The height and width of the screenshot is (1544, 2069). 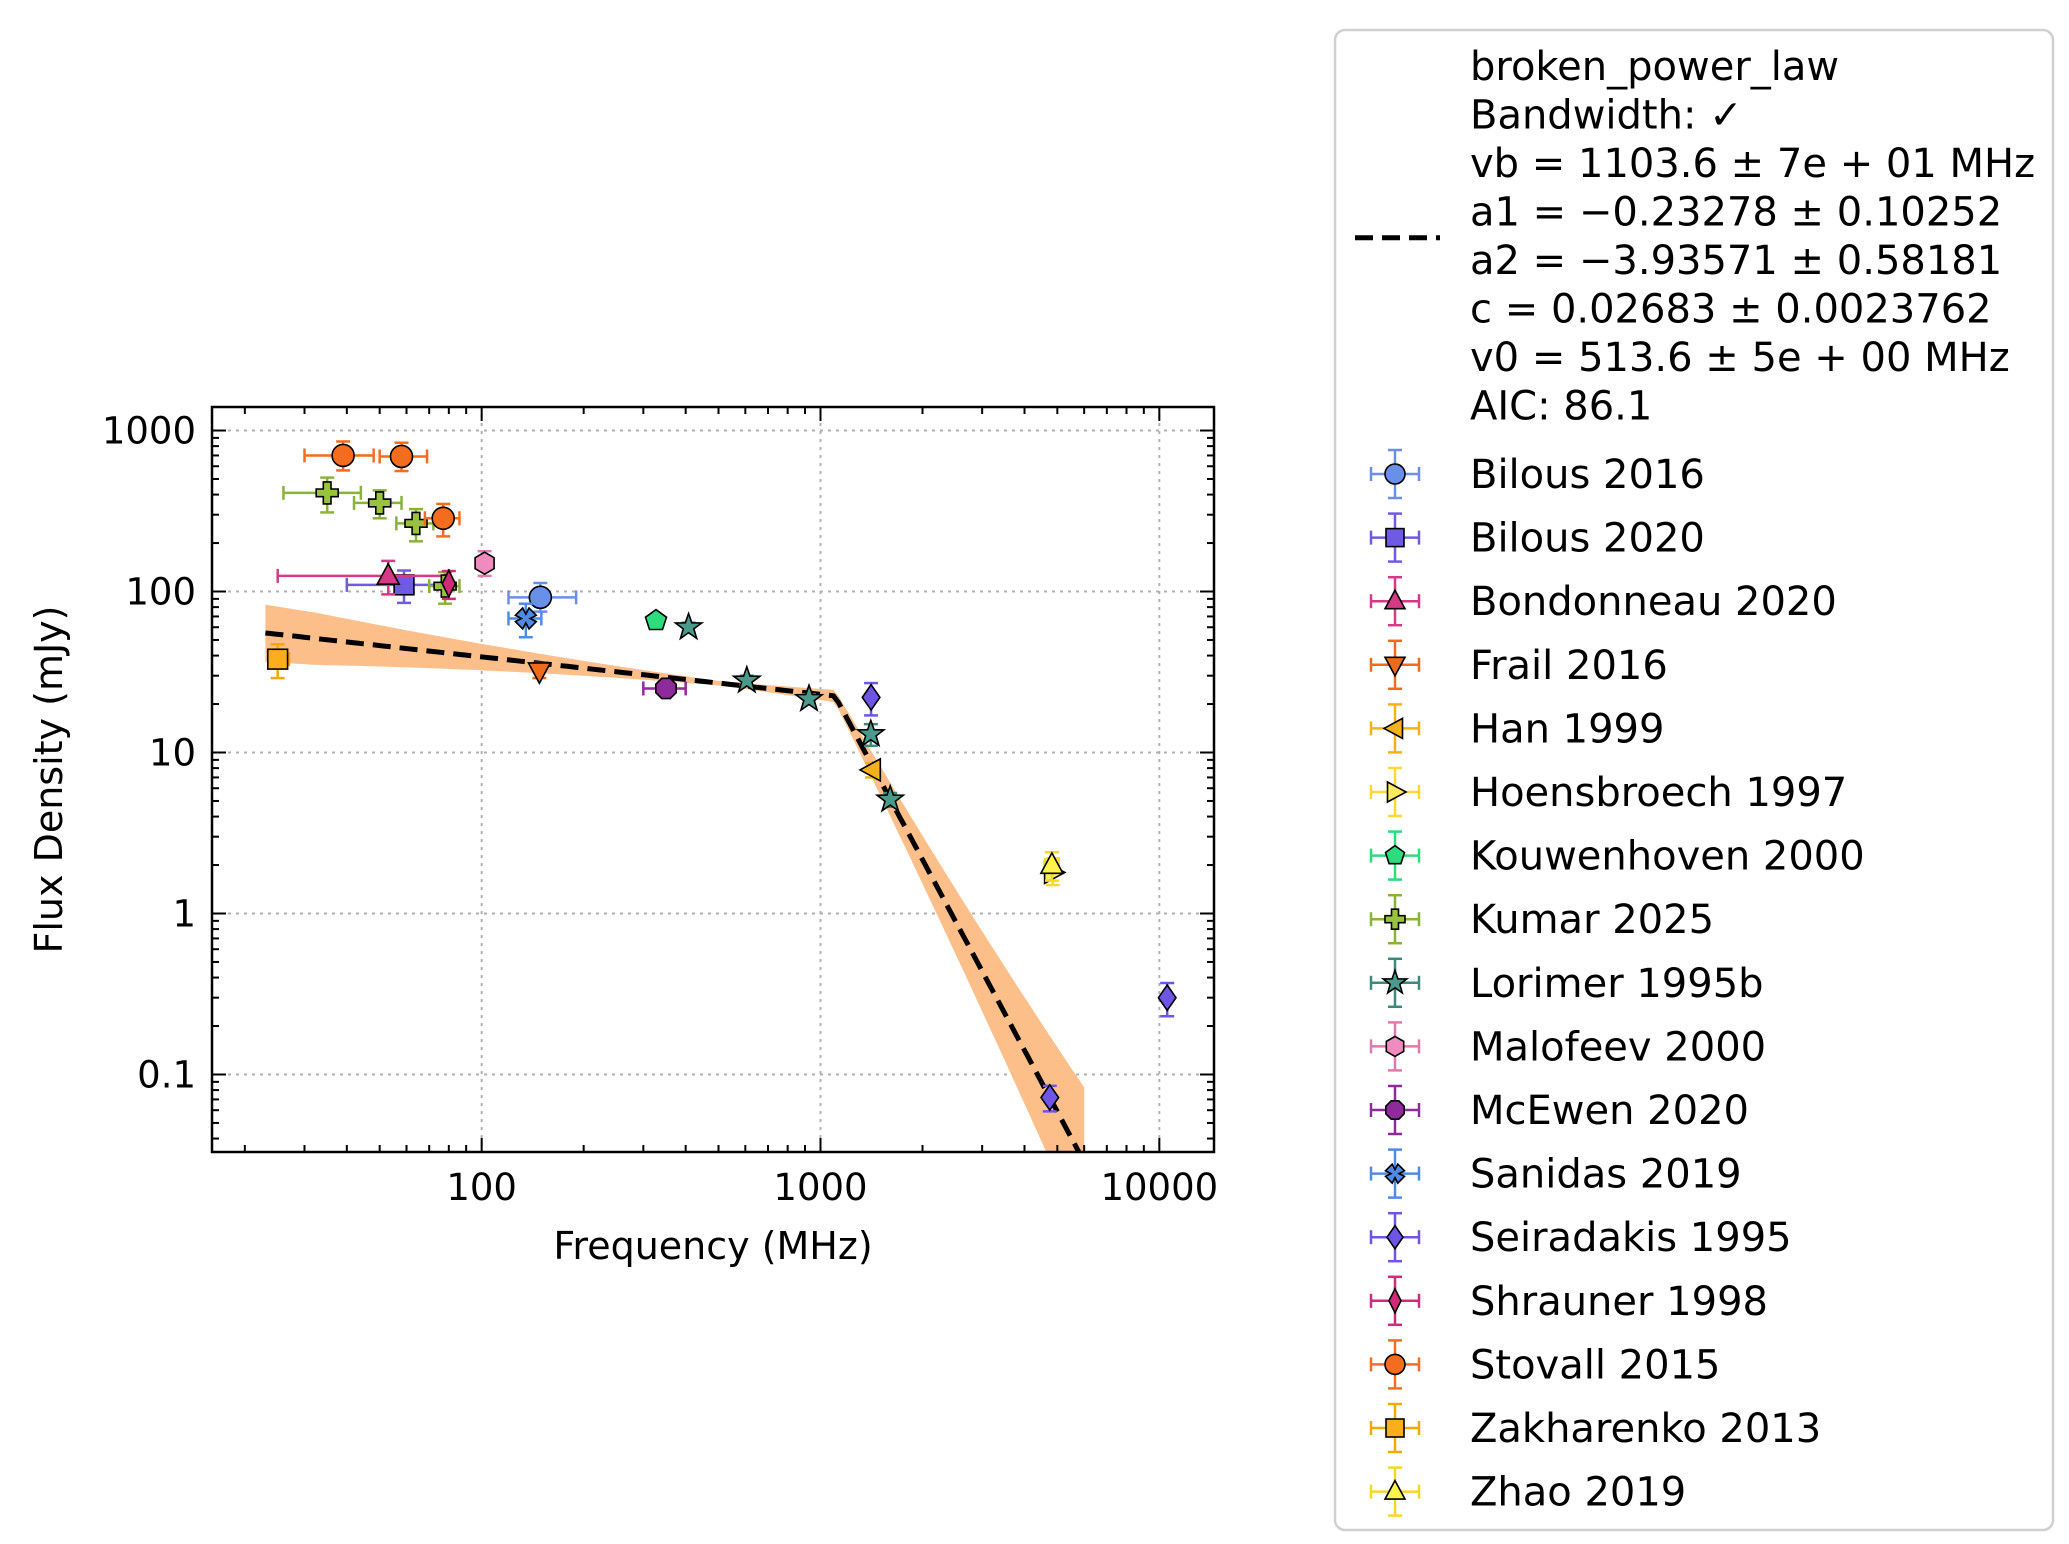 What do you see at coordinates (1654, 67) in the screenshot?
I see `legend-fit-line: broken_power_law` at bounding box center [1654, 67].